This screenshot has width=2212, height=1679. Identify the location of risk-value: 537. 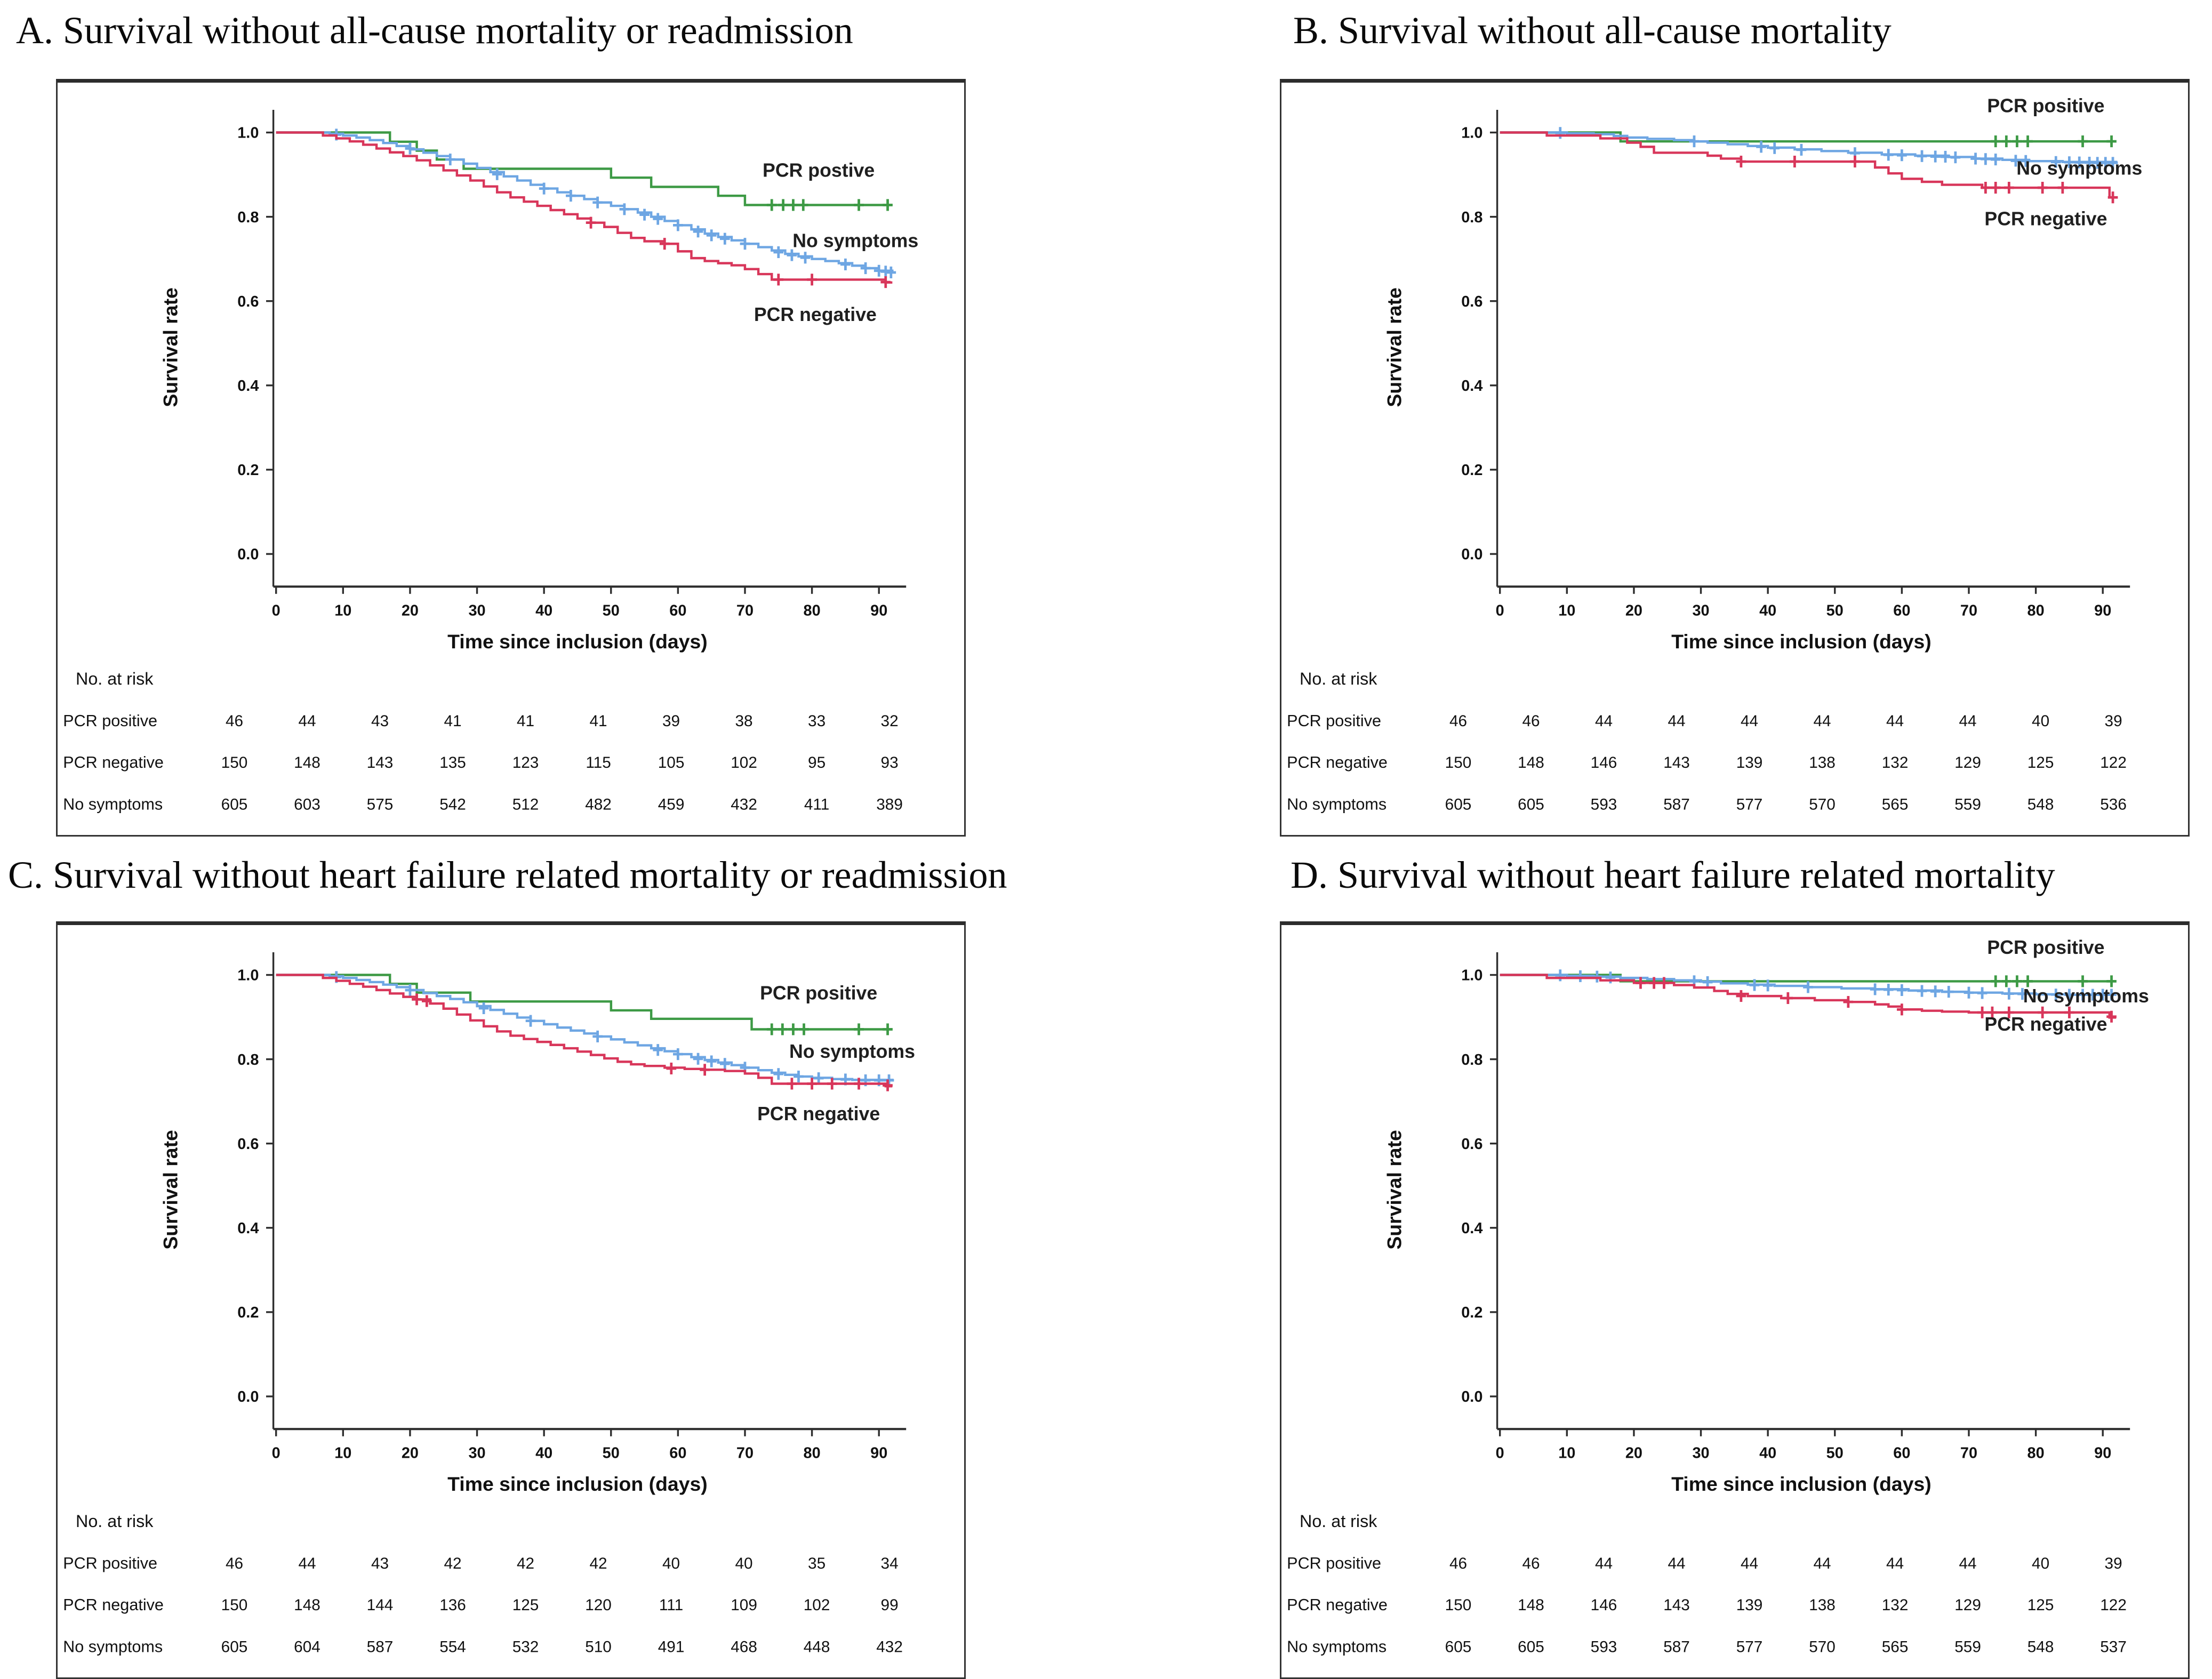
(2113, 1647).